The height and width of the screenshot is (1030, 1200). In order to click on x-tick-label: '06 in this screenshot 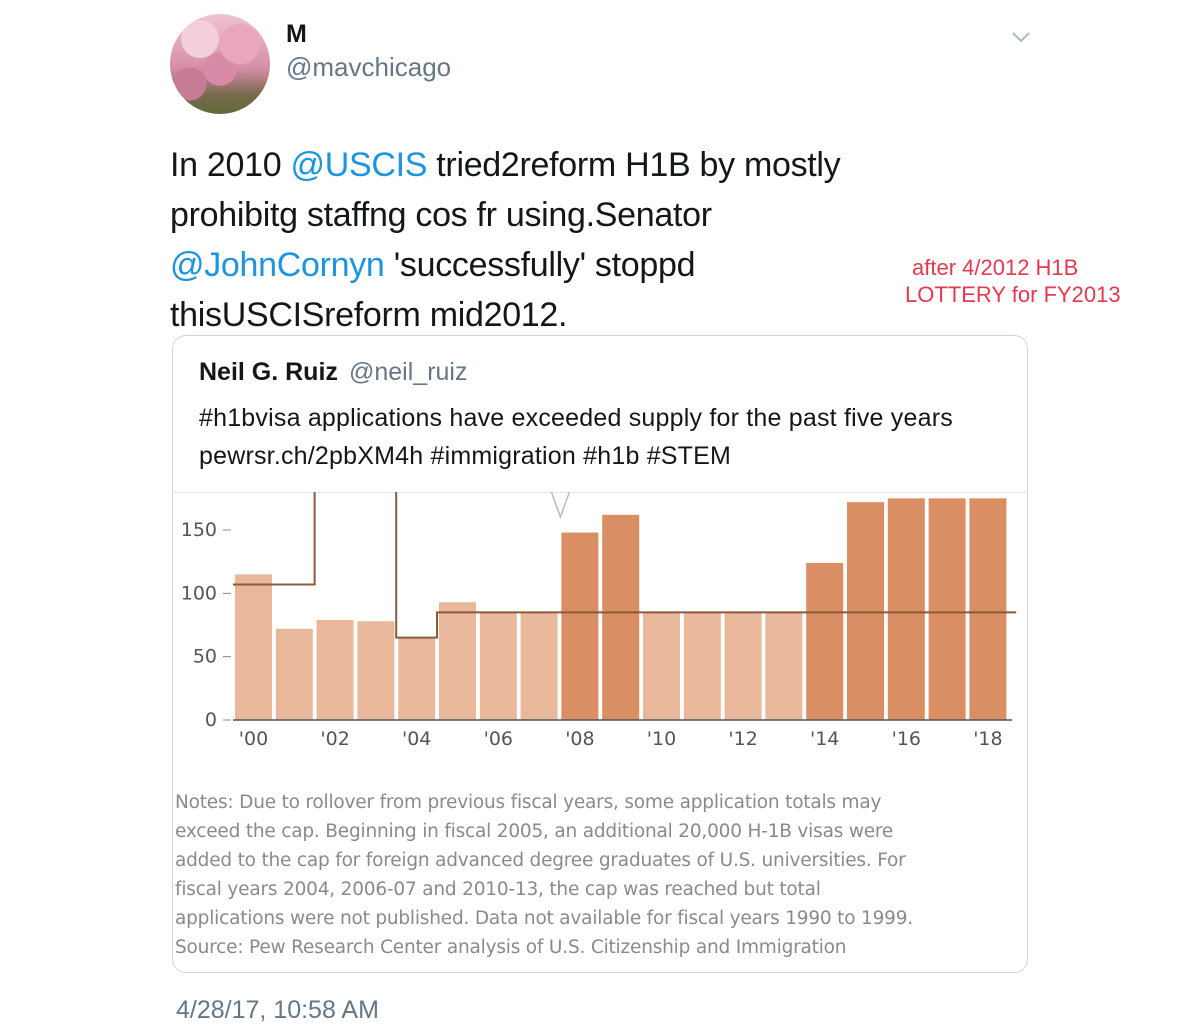, I will do `click(498, 739)`.